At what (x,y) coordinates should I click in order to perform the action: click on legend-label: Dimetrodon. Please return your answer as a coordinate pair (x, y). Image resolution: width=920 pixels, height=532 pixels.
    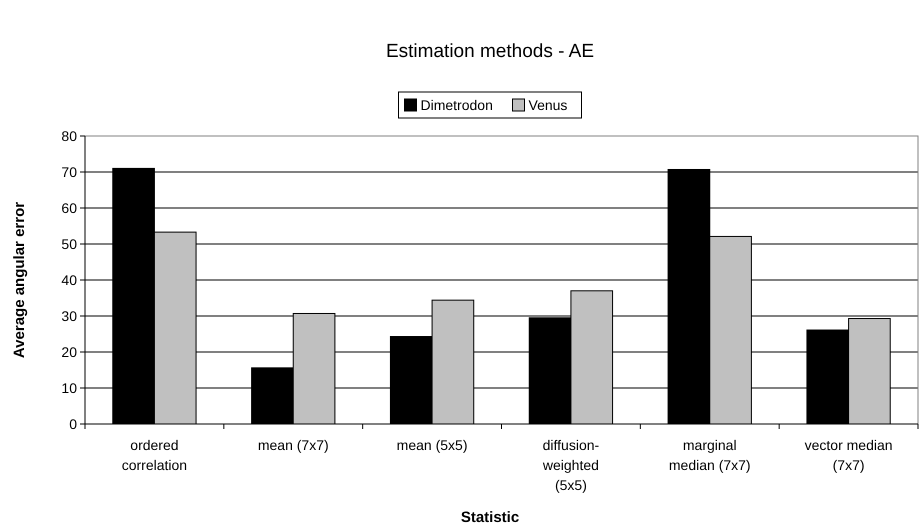
    Looking at the image, I should click on (456, 104).